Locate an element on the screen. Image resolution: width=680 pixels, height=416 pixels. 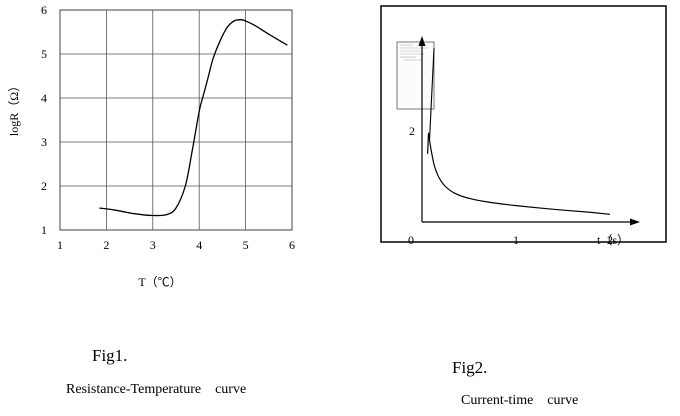
fig1-caption: Fig1. is located at coordinates (109, 355).